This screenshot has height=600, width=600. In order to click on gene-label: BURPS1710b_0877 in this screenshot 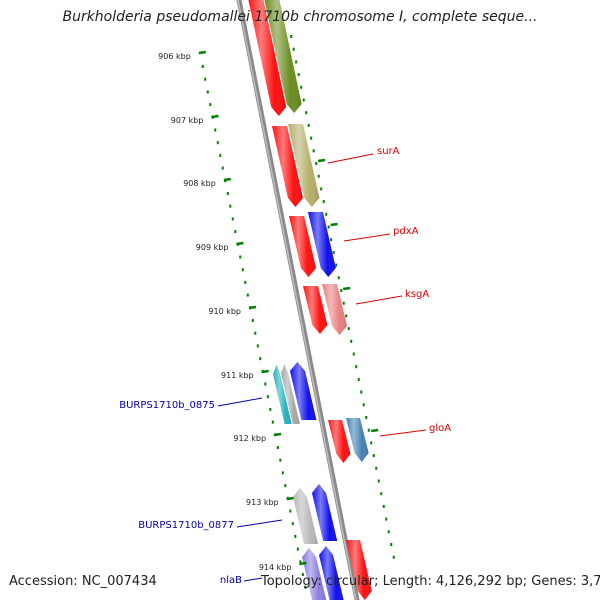, I will do `click(186, 525)`.